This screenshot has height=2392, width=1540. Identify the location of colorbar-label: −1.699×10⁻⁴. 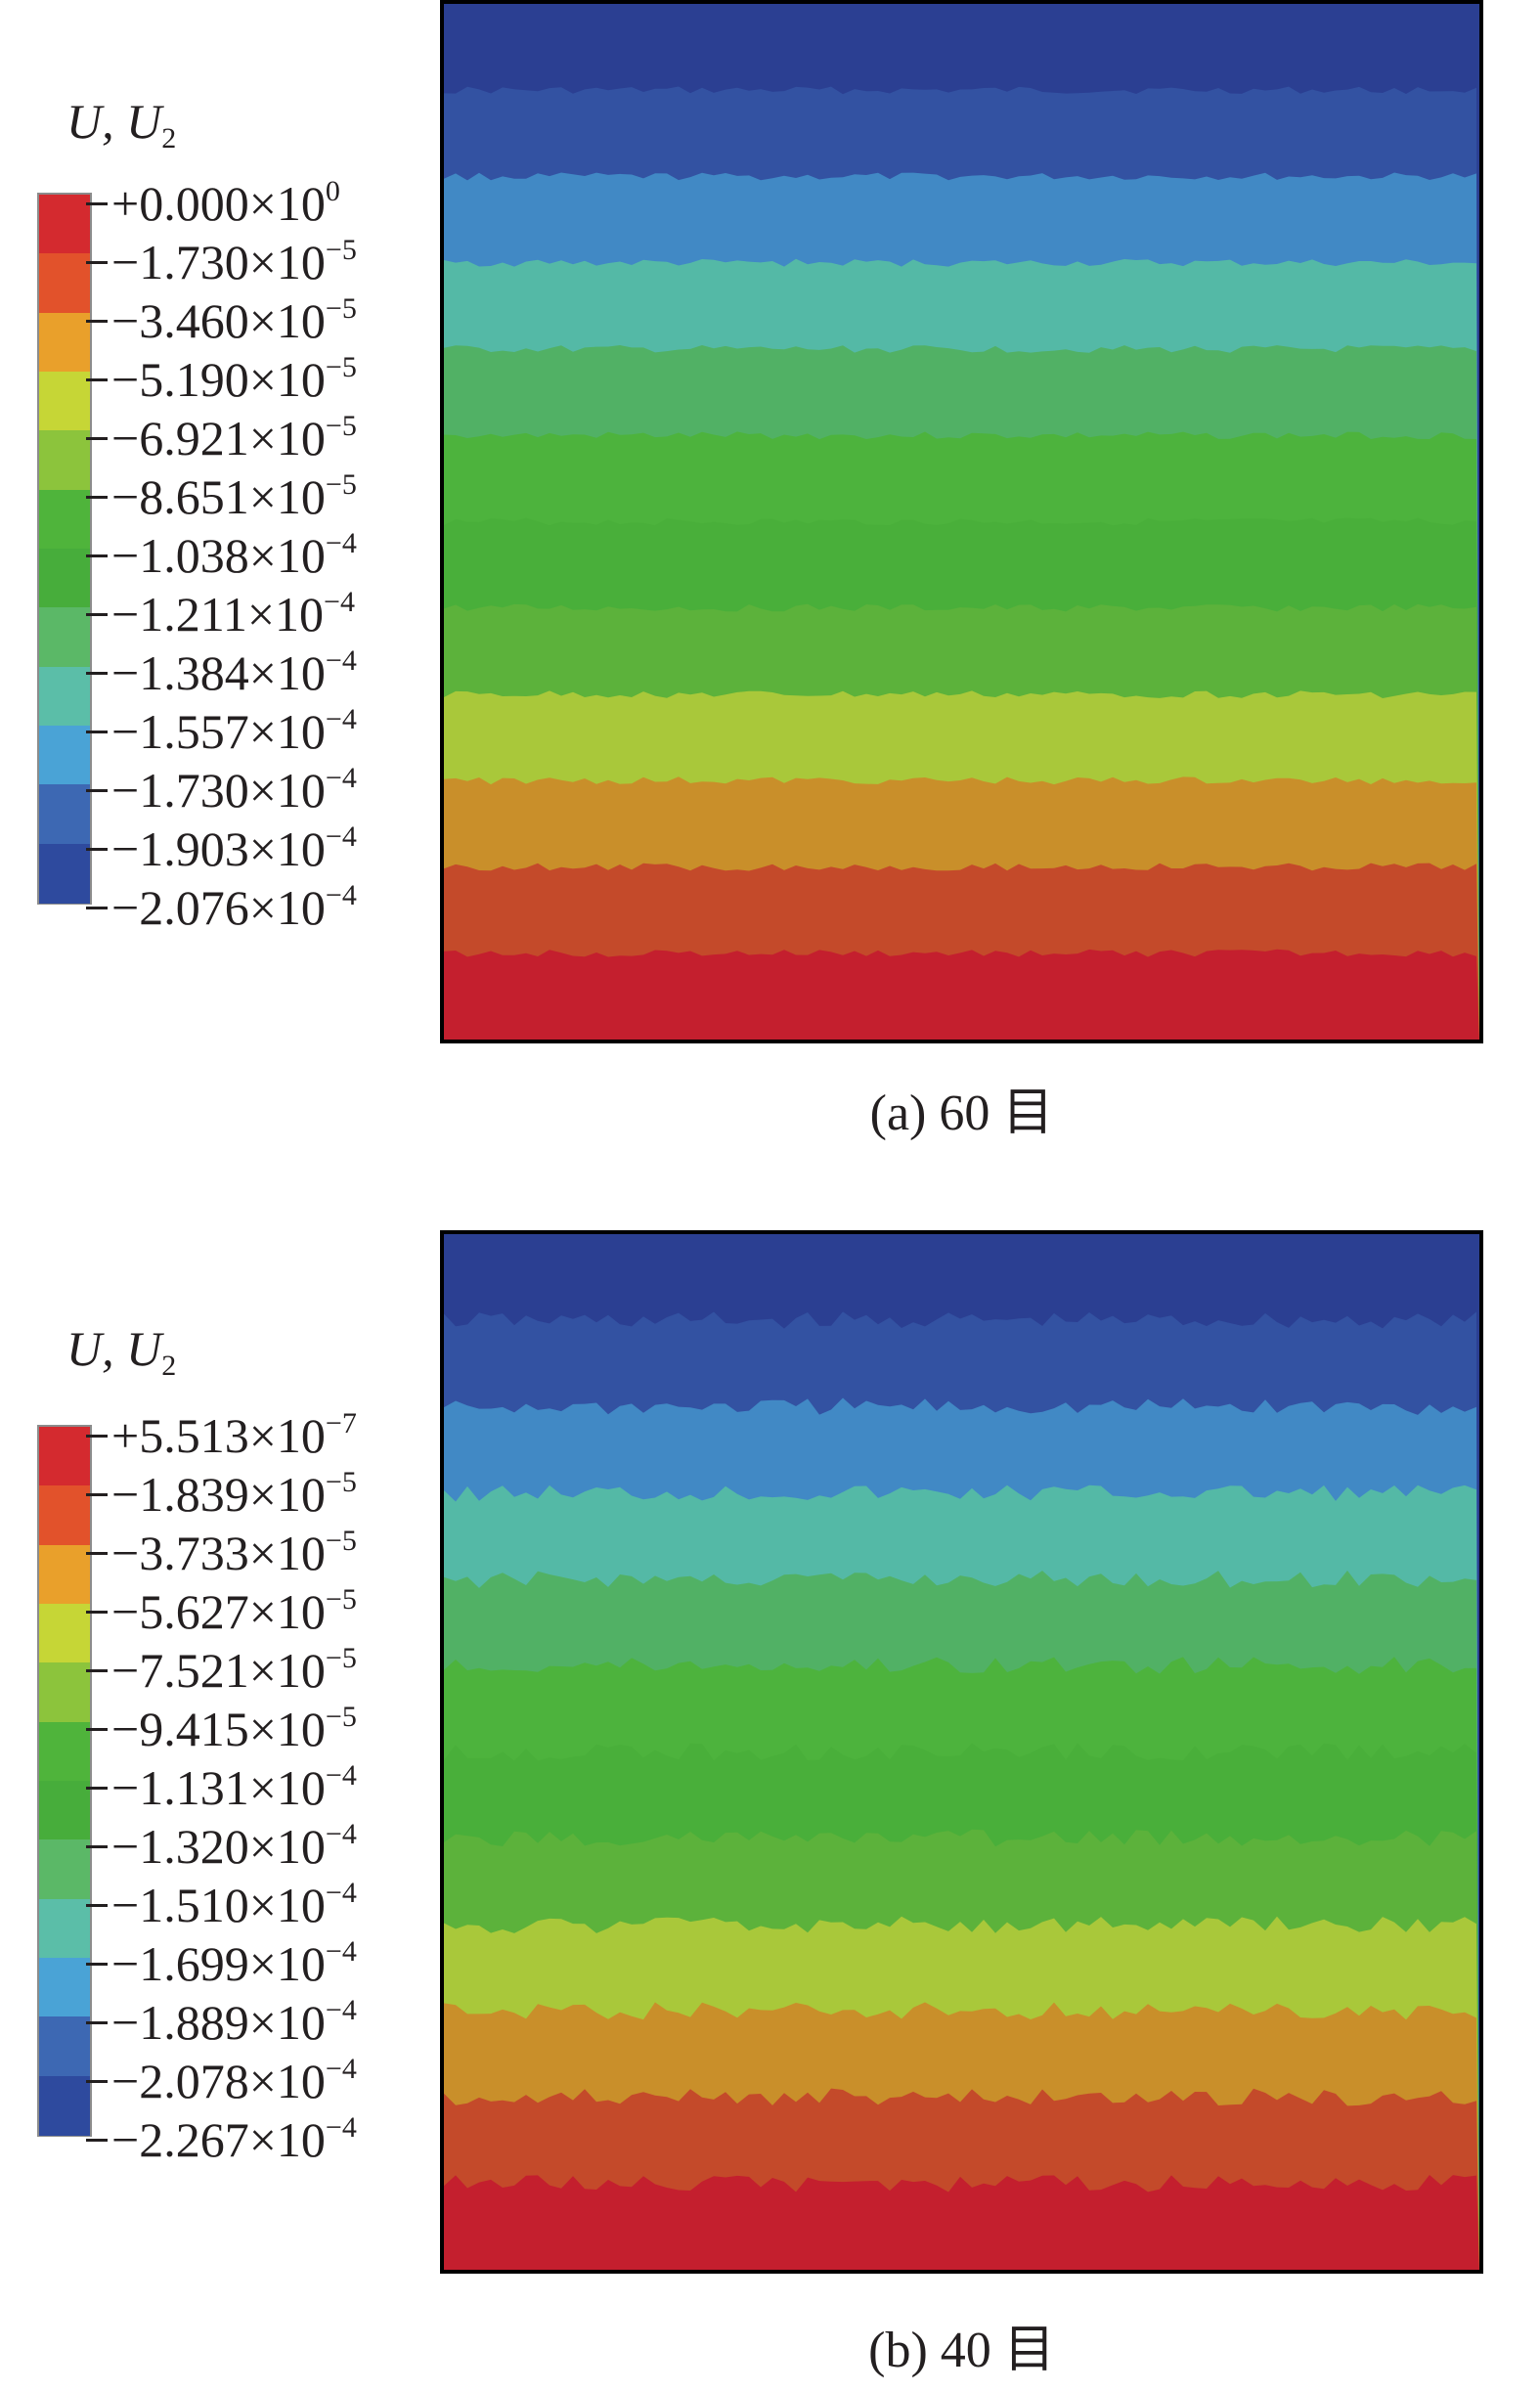
(234, 1963).